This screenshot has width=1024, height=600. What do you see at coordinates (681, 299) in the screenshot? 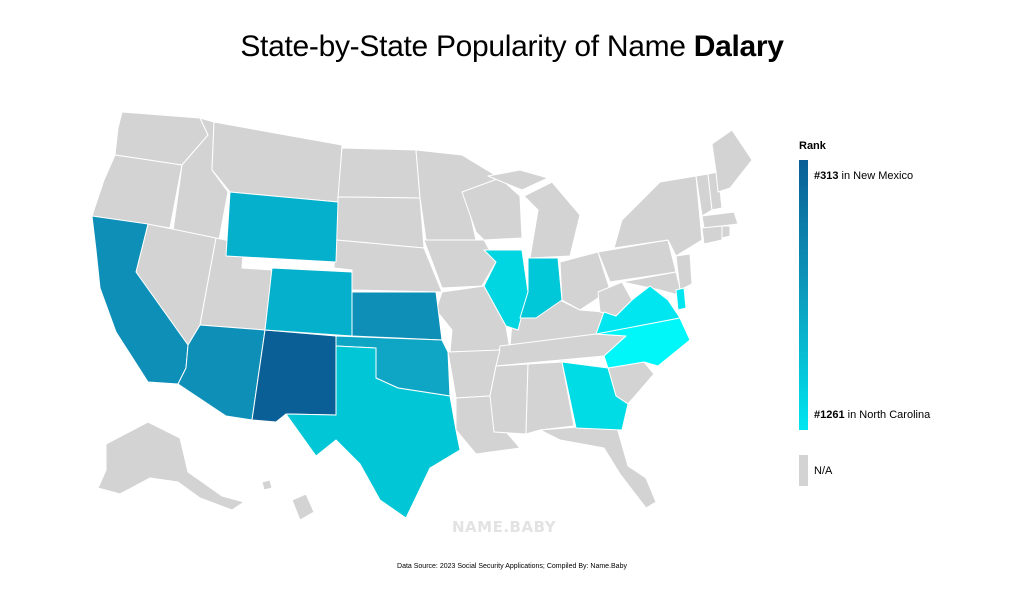
I see `state-delaware` at bounding box center [681, 299].